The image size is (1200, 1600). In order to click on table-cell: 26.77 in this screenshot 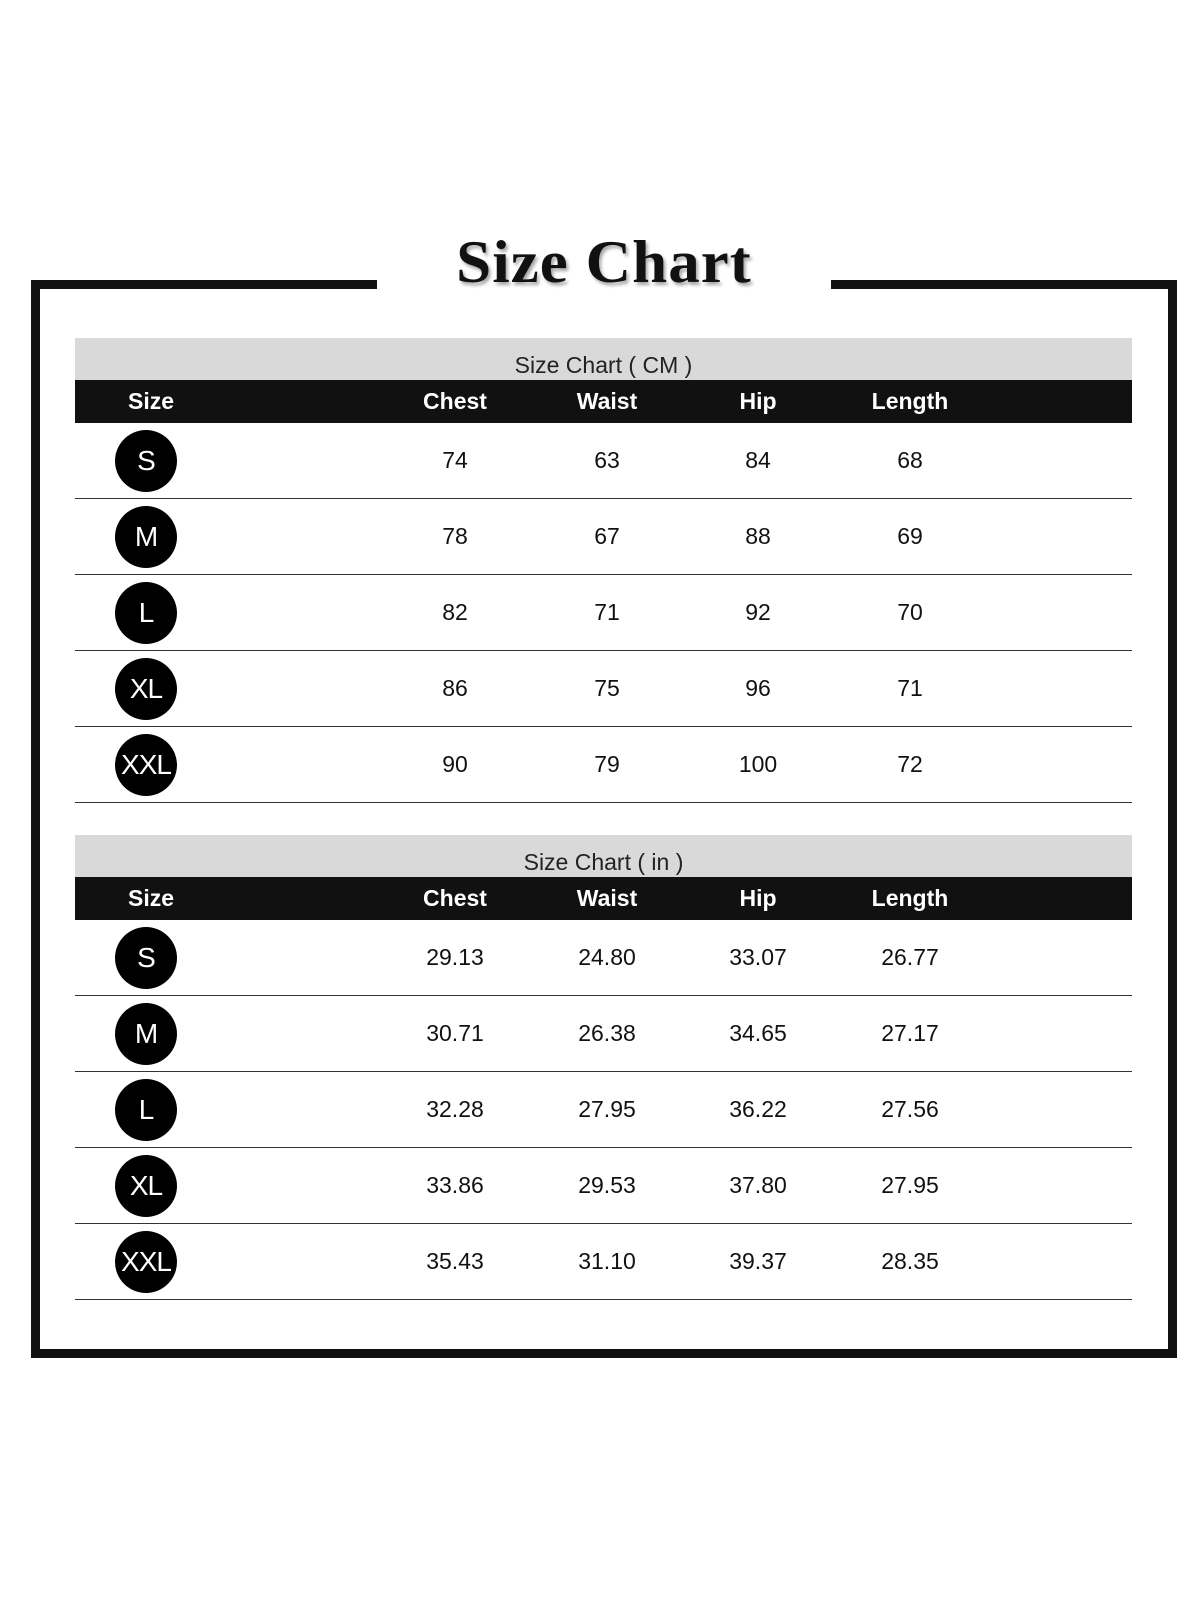, I will do `click(910, 957)`.